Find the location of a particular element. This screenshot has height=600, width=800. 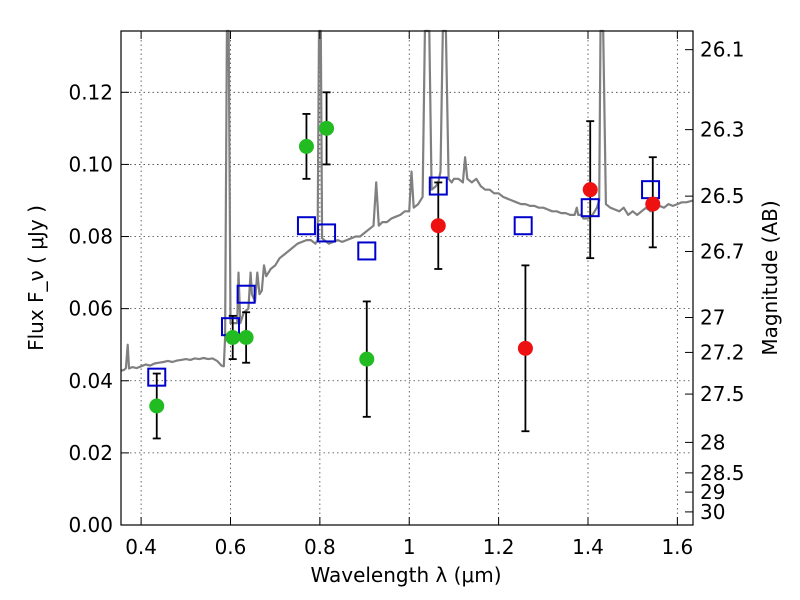

y2-tick-label: 26.1 is located at coordinates (722, 50).